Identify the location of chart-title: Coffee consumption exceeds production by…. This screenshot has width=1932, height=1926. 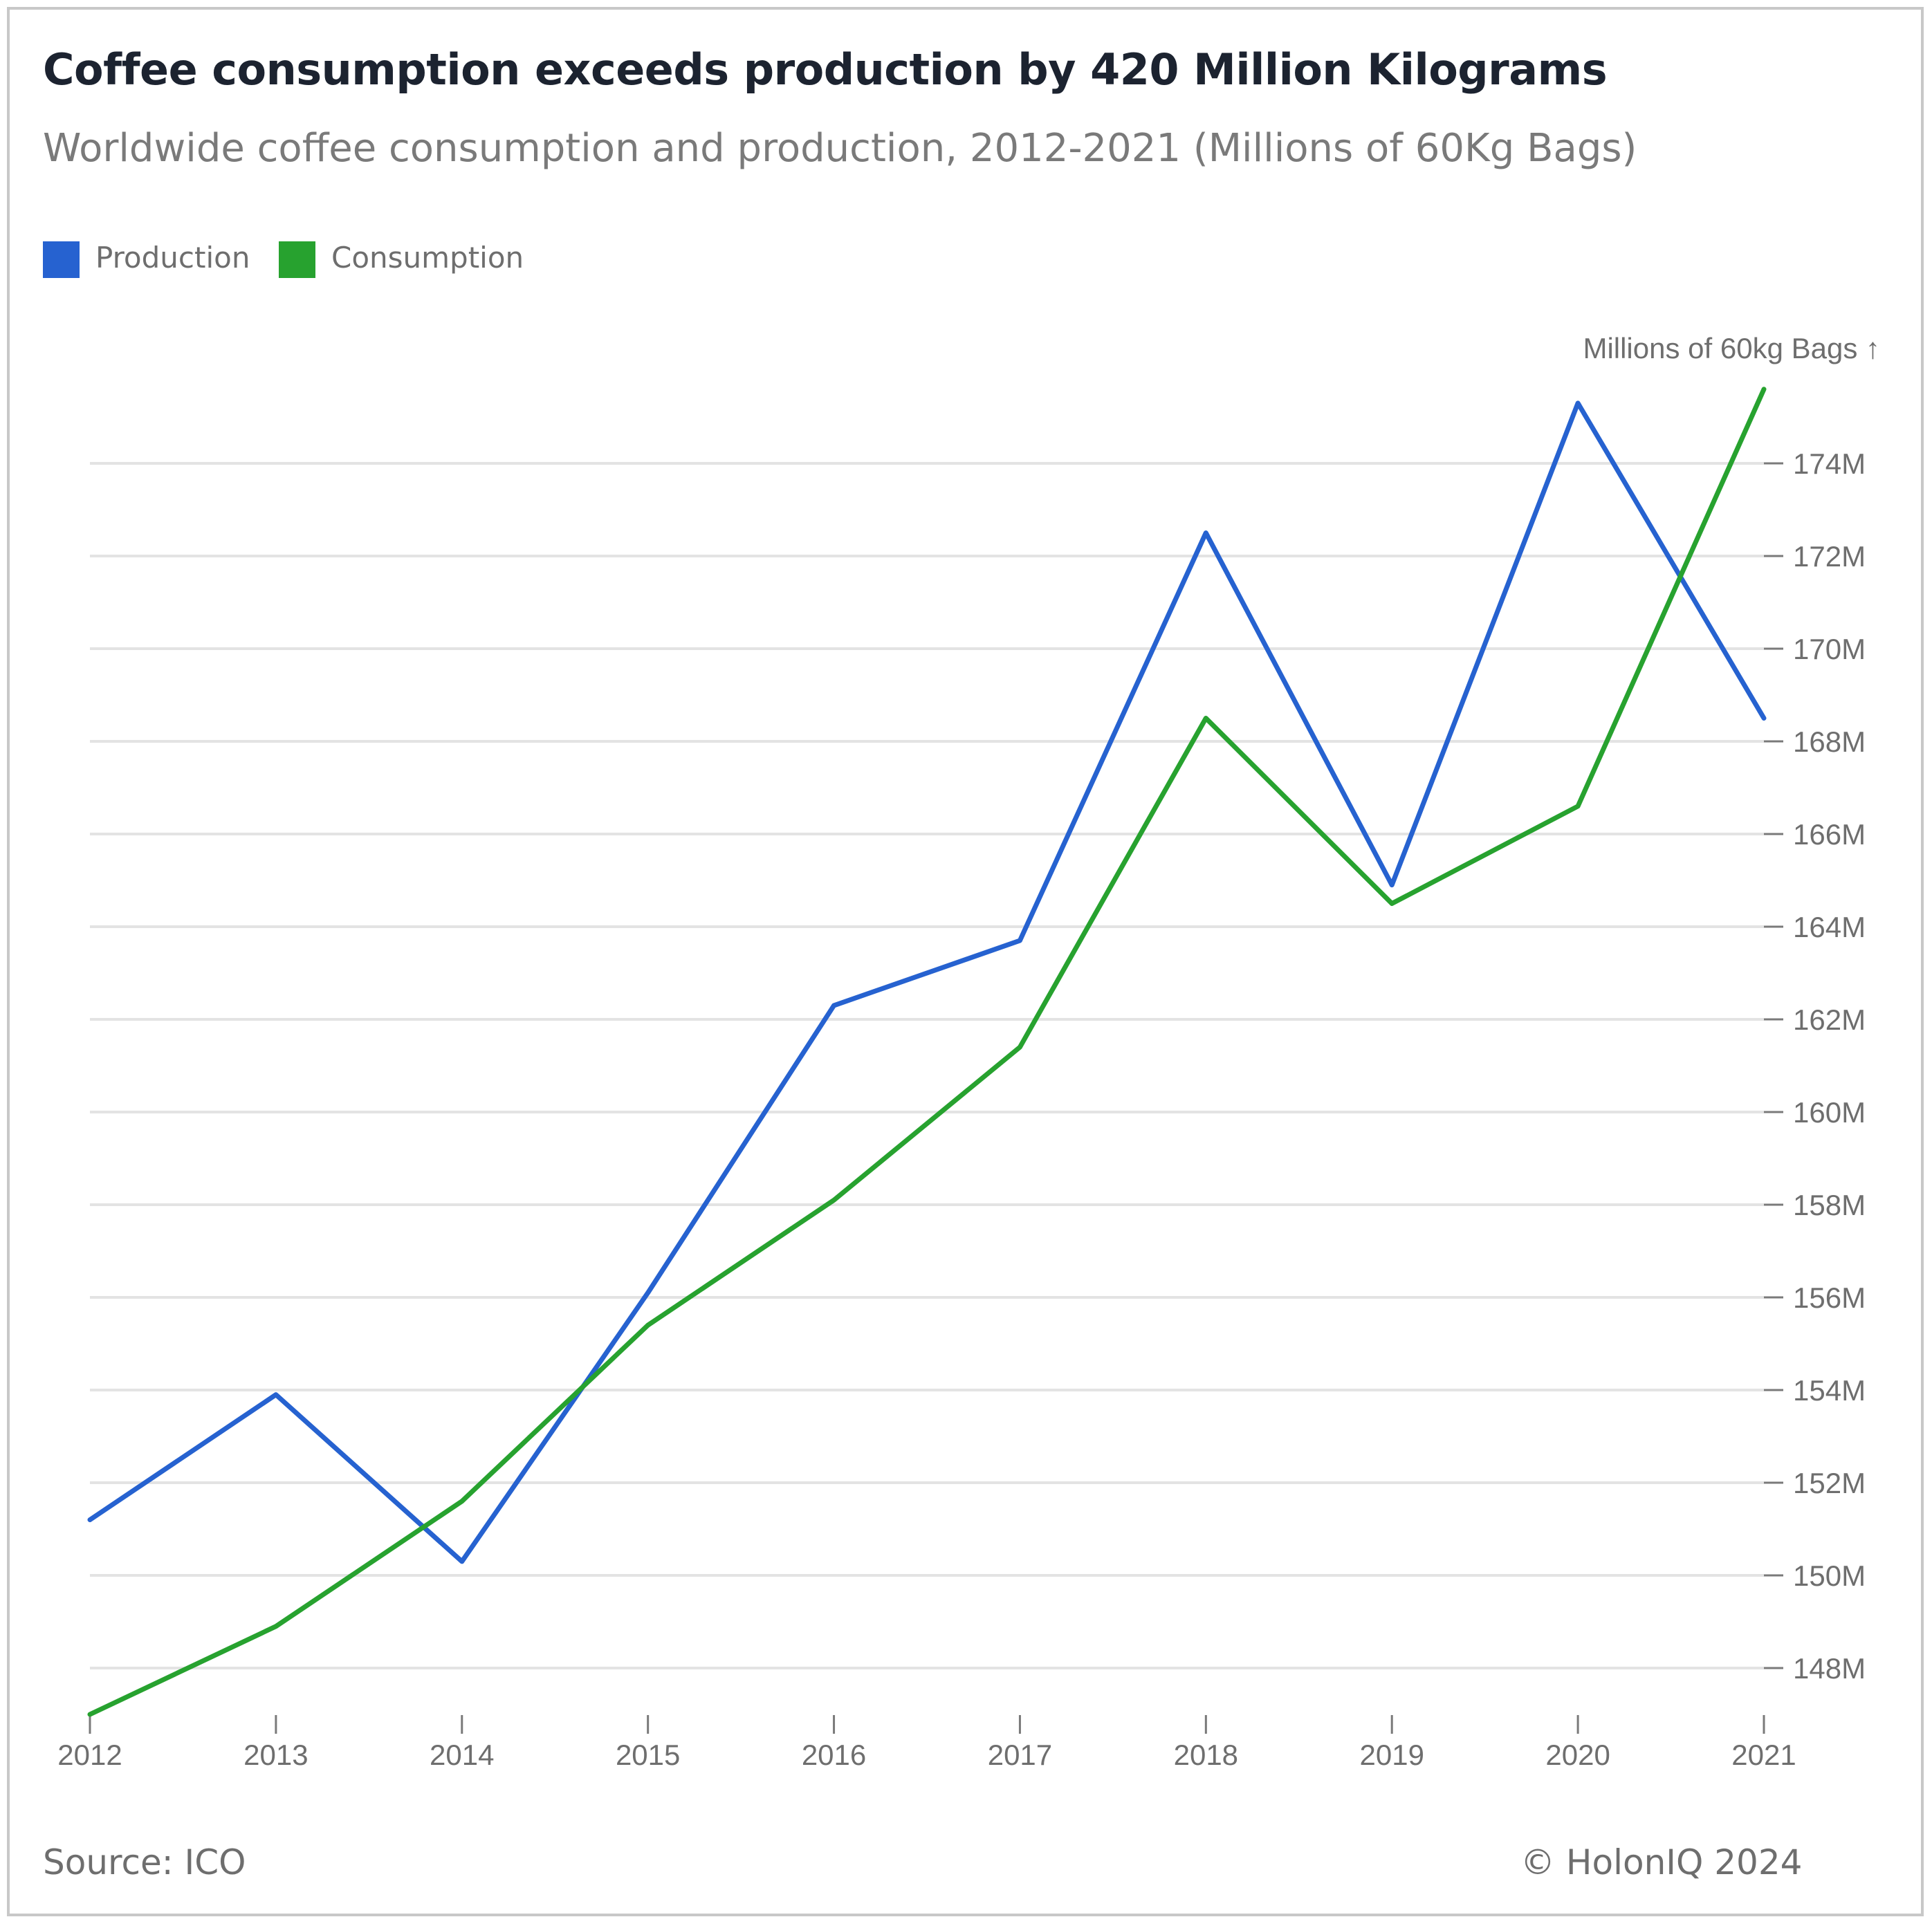
(825, 69).